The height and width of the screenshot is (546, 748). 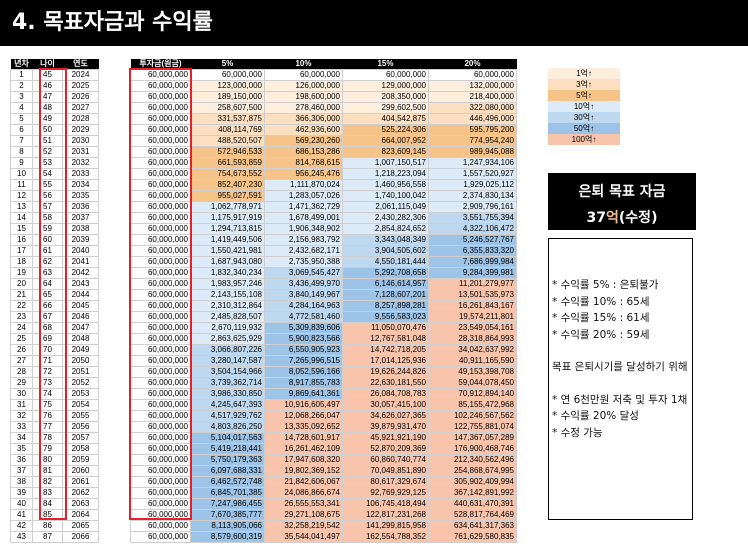 I want to click on table-cell: 24, so click(x=21, y=328).